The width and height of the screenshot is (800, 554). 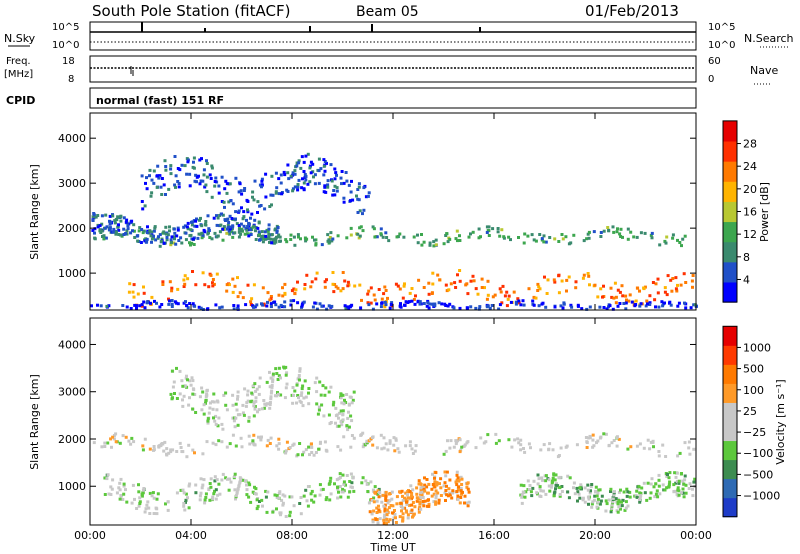 What do you see at coordinates (750, 166) in the screenshot?
I see `power-colorbar-tick-label: 24` at bounding box center [750, 166].